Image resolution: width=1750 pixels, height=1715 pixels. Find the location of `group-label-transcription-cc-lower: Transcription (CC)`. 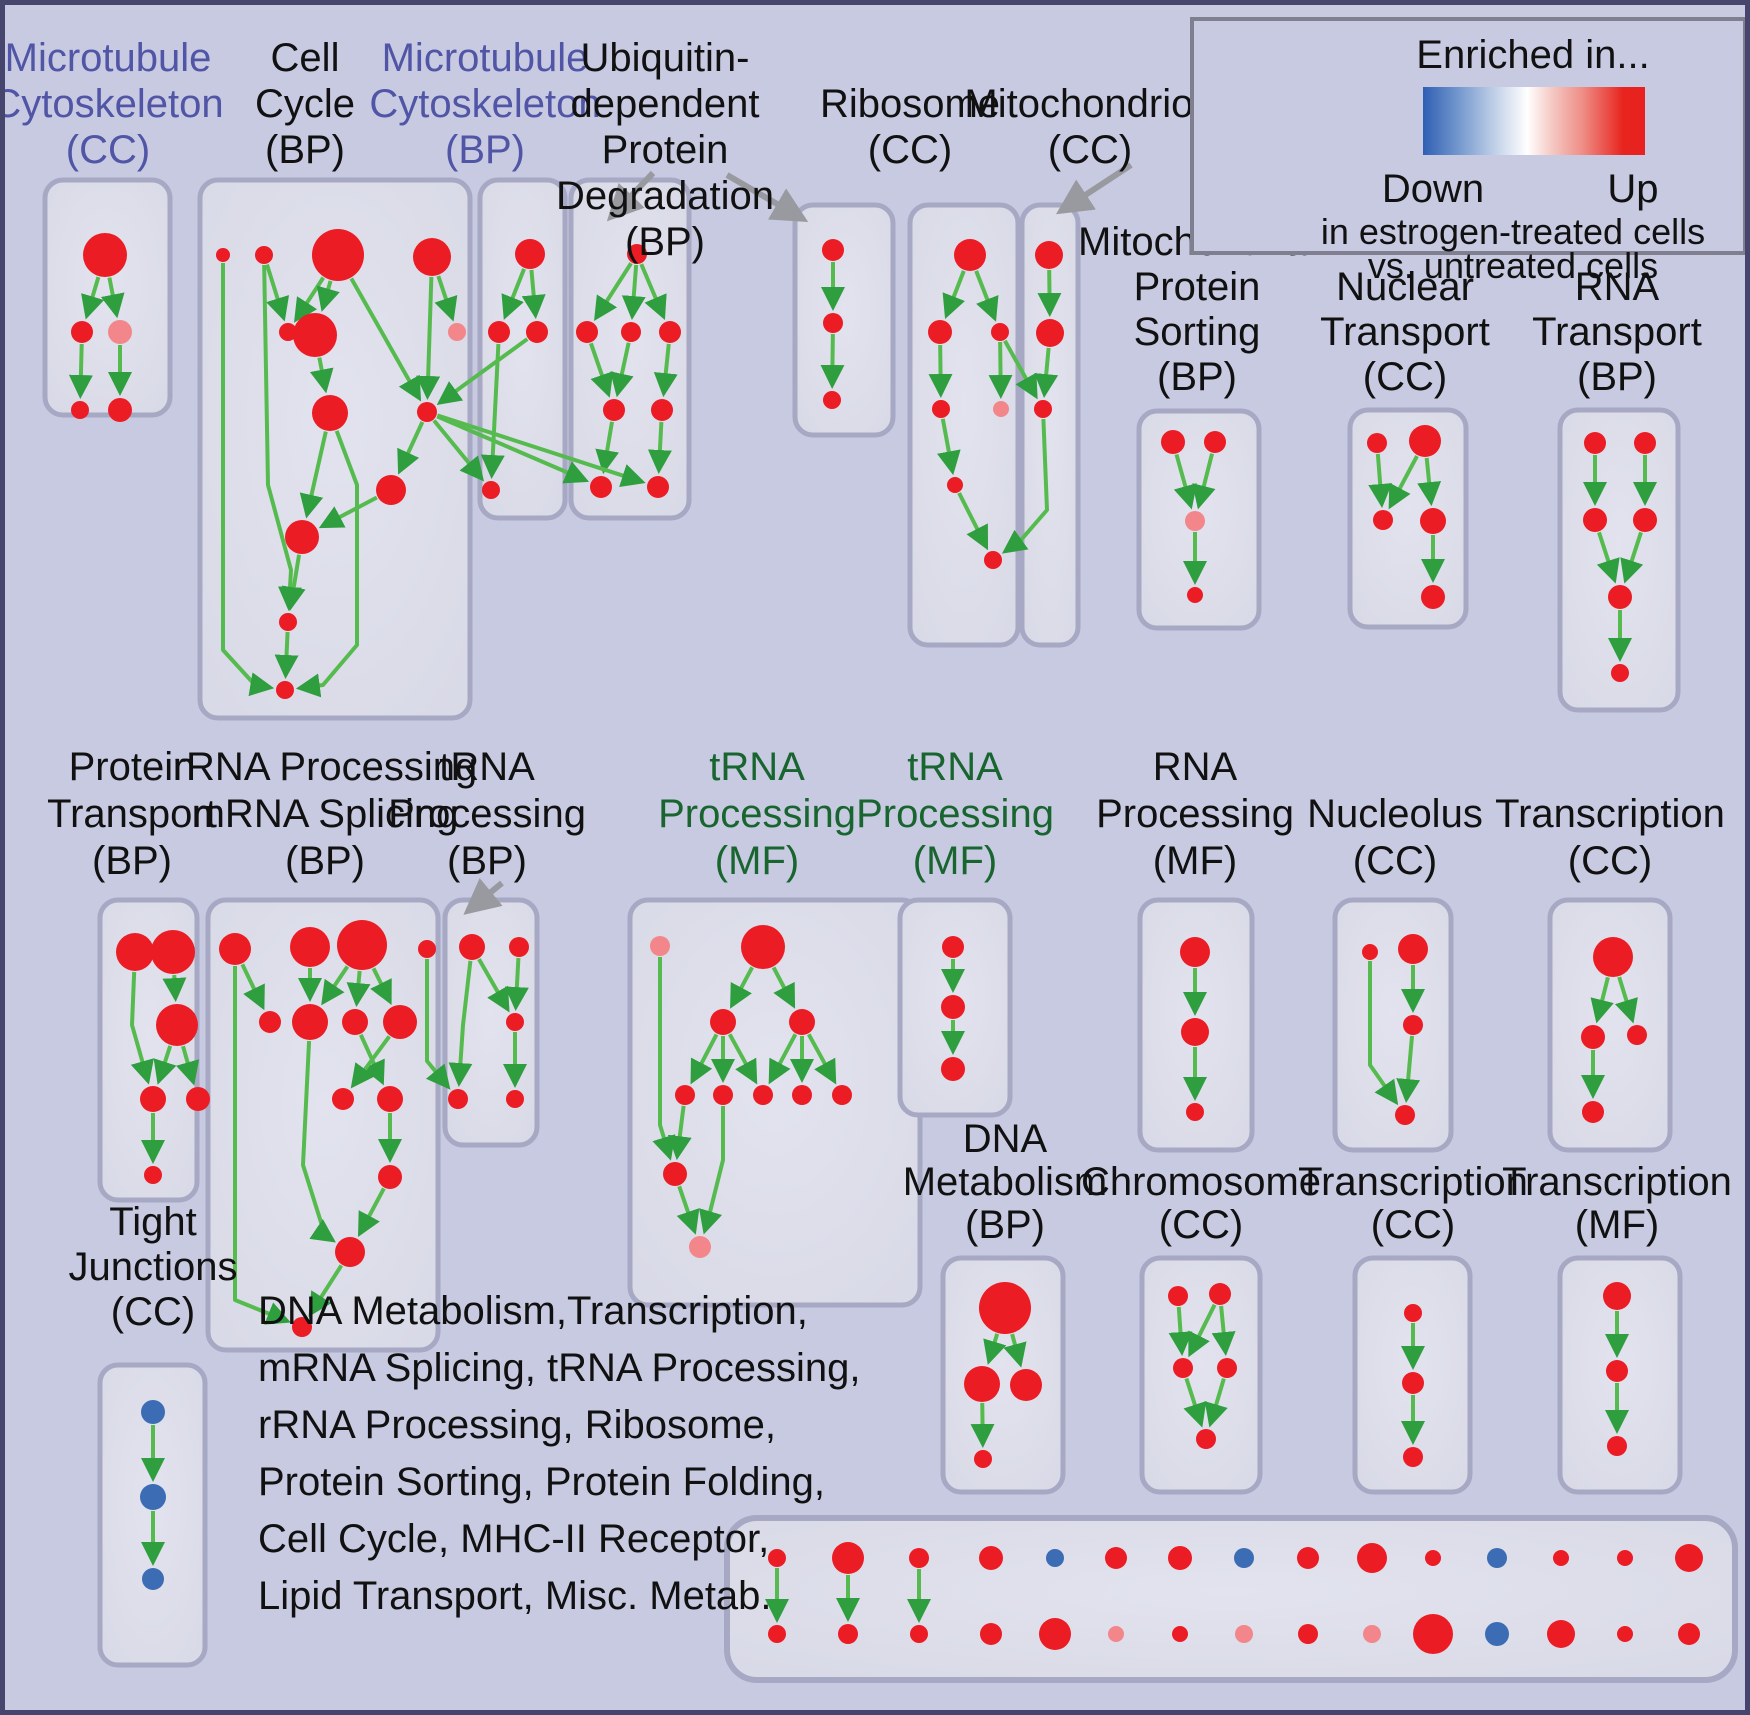

group-label-transcription-cc-lower: Transcription (CC) is located at coordinates (1413, 1203).